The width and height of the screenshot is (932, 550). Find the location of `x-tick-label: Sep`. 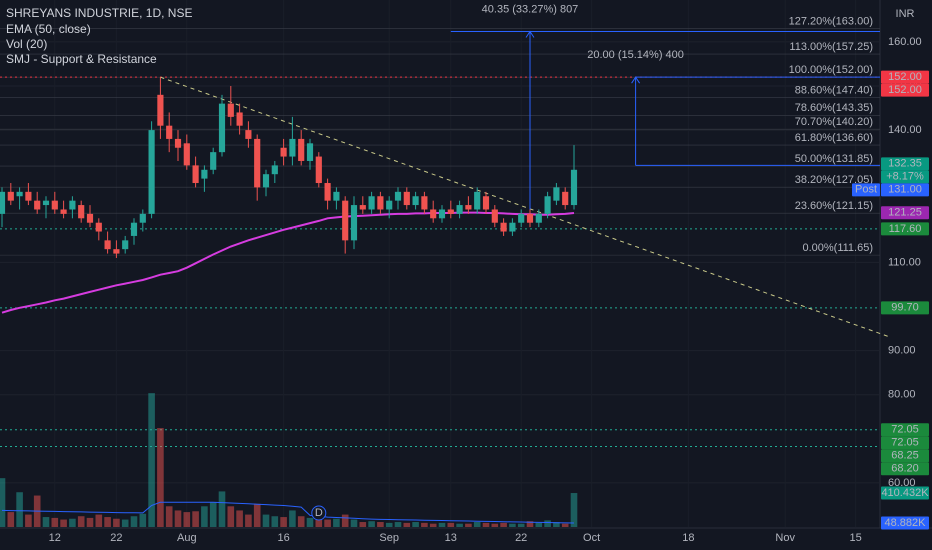

x-tick-label: Sep is located at coordinates (389, 538).